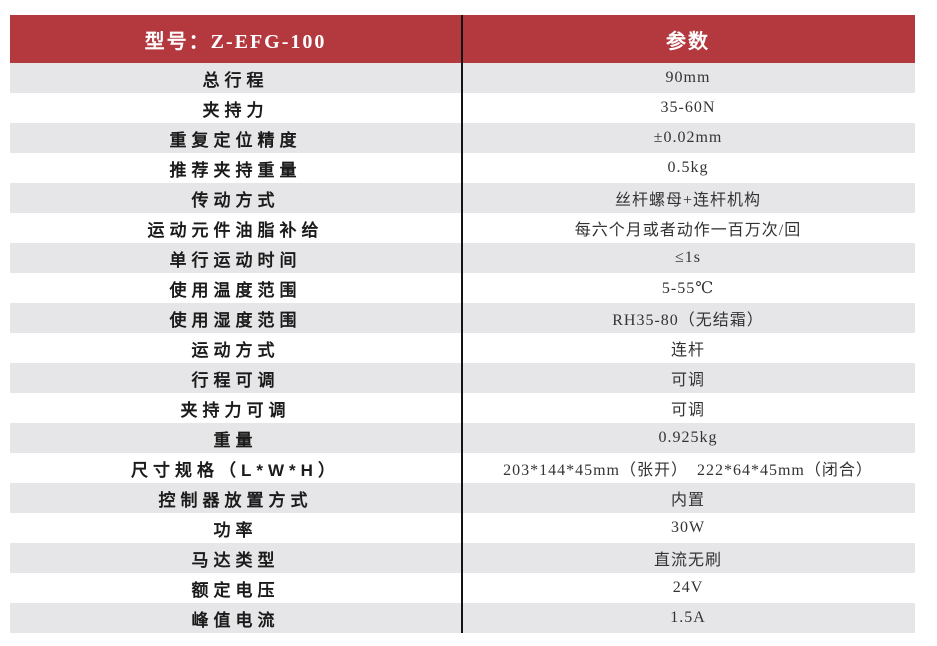 The height and width of the screenshot is (646, 937). Describe the element at coordinates (688, 77) in the screenshot. I see `spec-value: 90mm` at that location.